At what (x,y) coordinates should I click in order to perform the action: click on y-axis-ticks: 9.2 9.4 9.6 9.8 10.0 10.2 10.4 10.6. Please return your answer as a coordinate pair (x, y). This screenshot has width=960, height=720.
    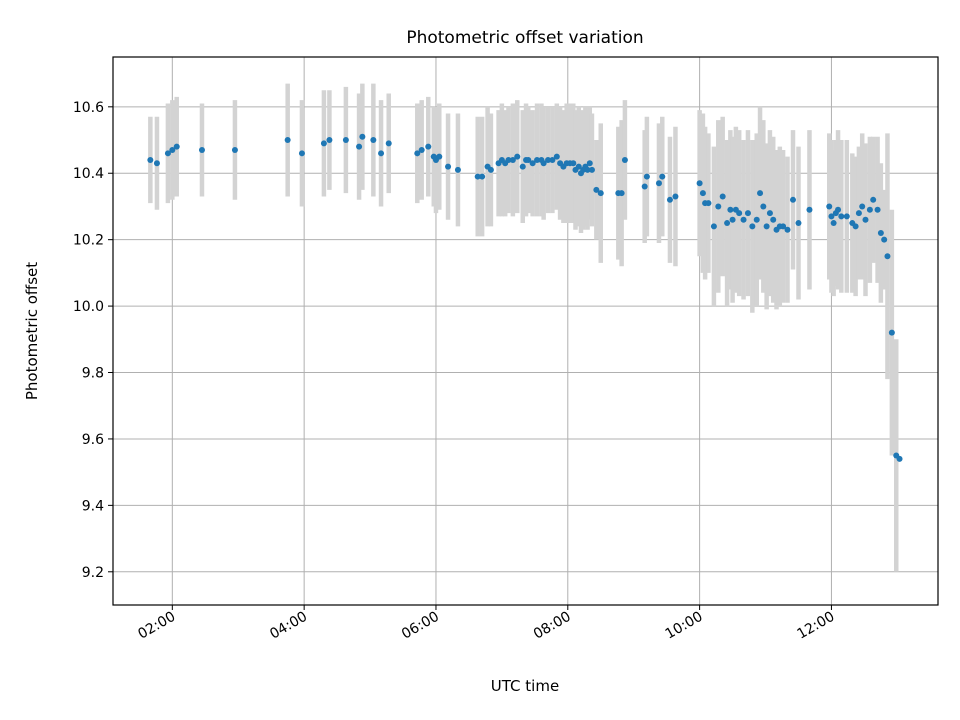
    Looking at the image, I should click on (93, 340).